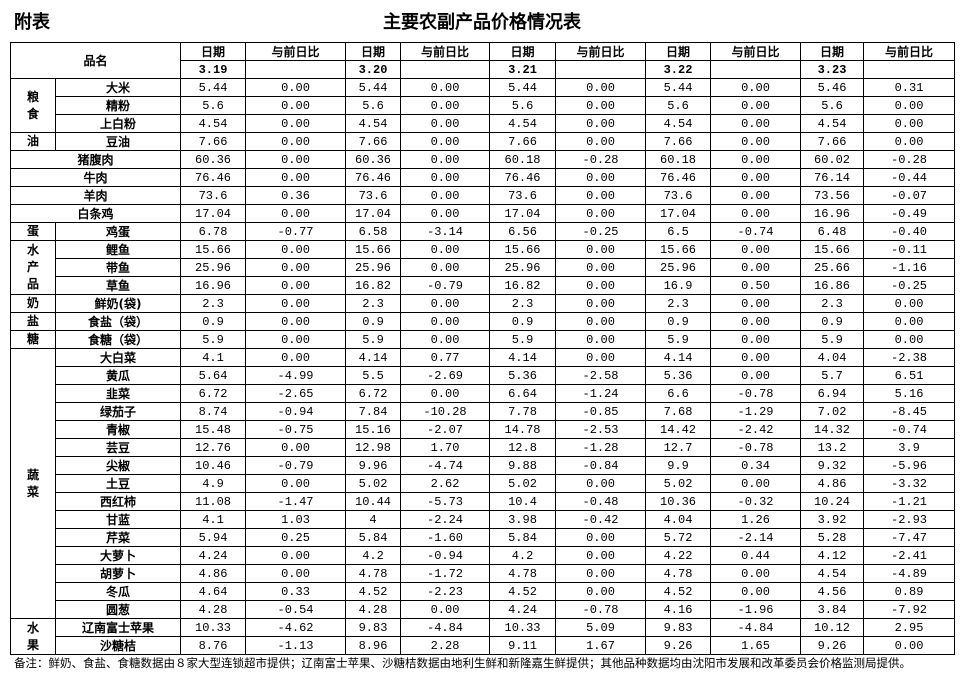 The height and width of the screenshot is (674, 964). Describe the element at coordinates (909, 249) in the screenshot. I see `change-value: -0.11` at that location.